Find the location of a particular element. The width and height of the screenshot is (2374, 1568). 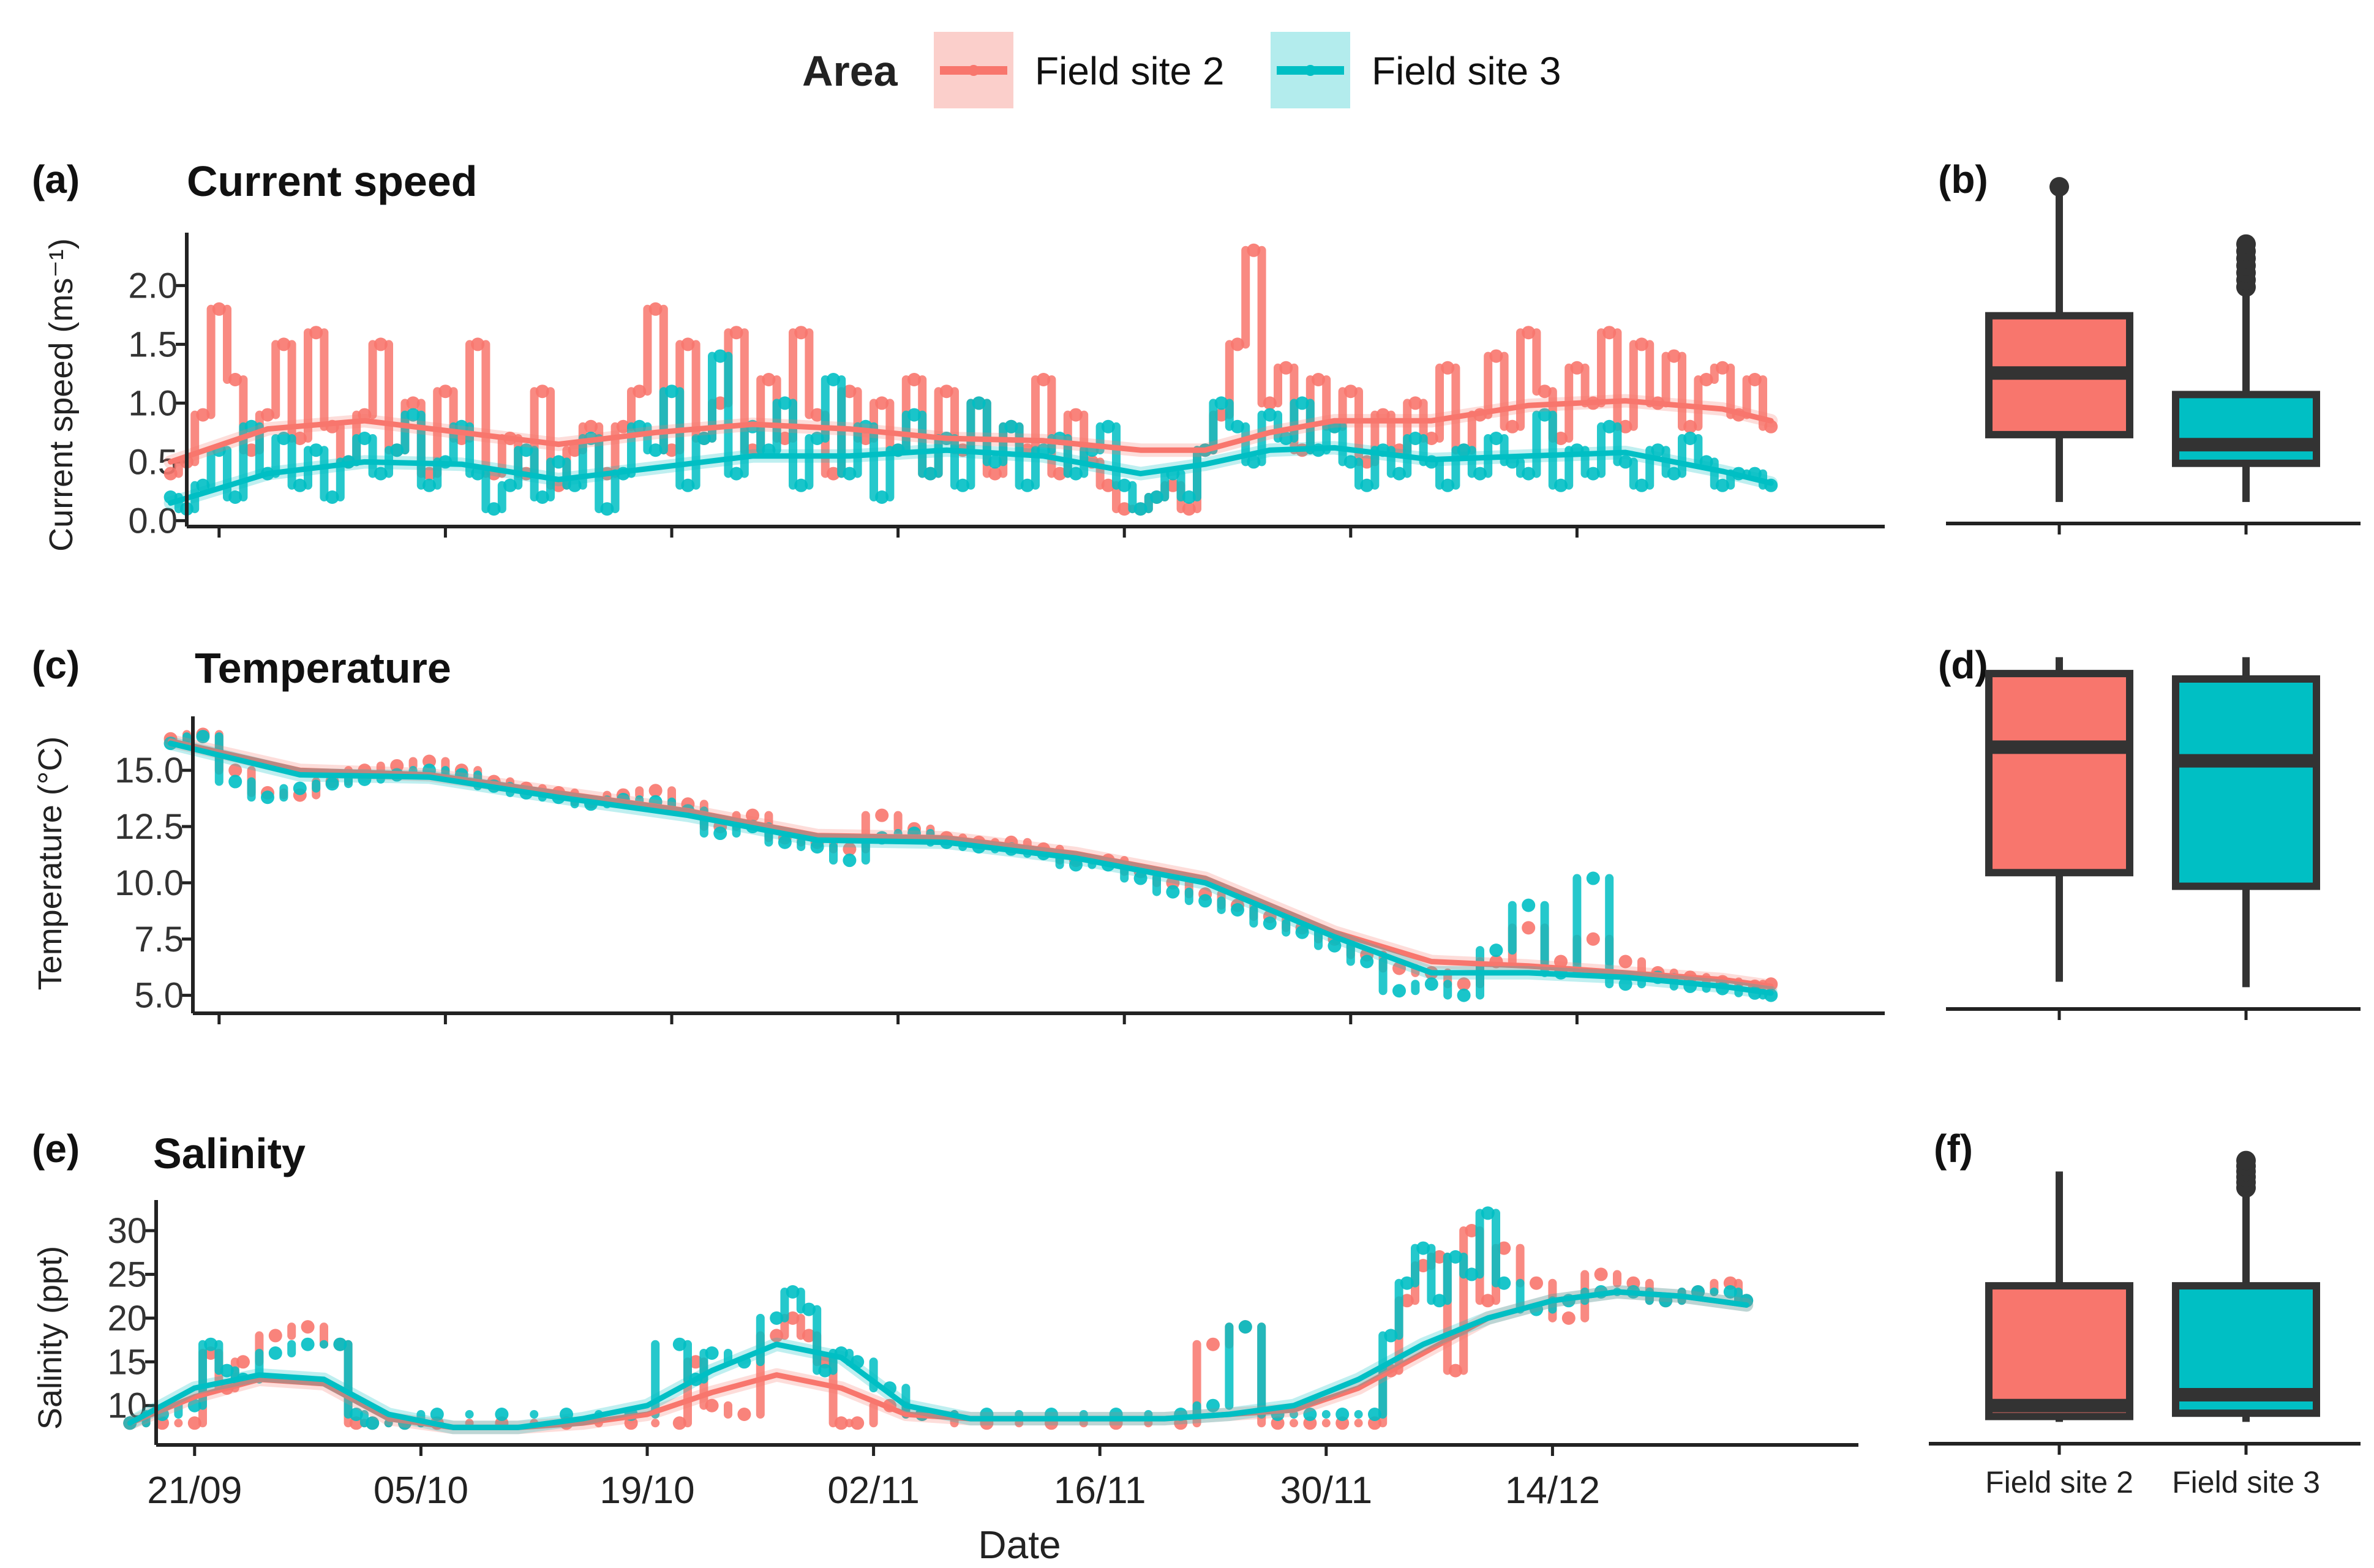

panel-f-salinity-box: (f) Field site 2 Field site 3 is located at coordinates (2145, 1313).